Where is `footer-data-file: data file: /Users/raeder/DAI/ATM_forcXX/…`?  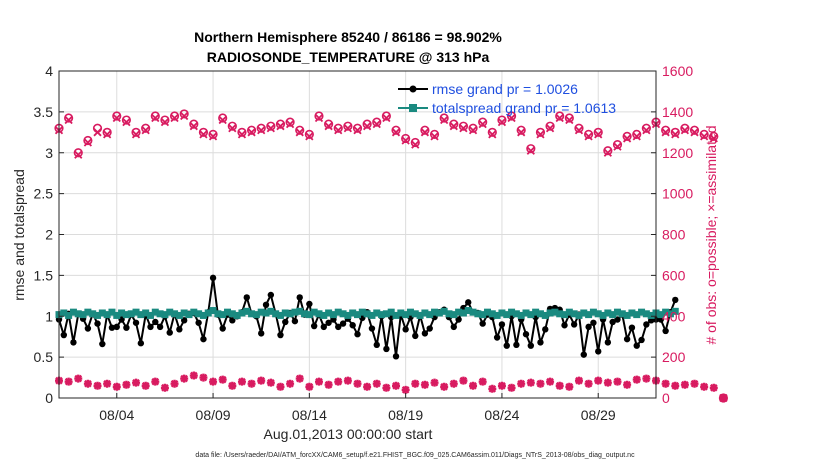
footer-data-file: data file: /Users/raeder/DAI/ATM_forcXX/… is located at coordinates (415, 455).